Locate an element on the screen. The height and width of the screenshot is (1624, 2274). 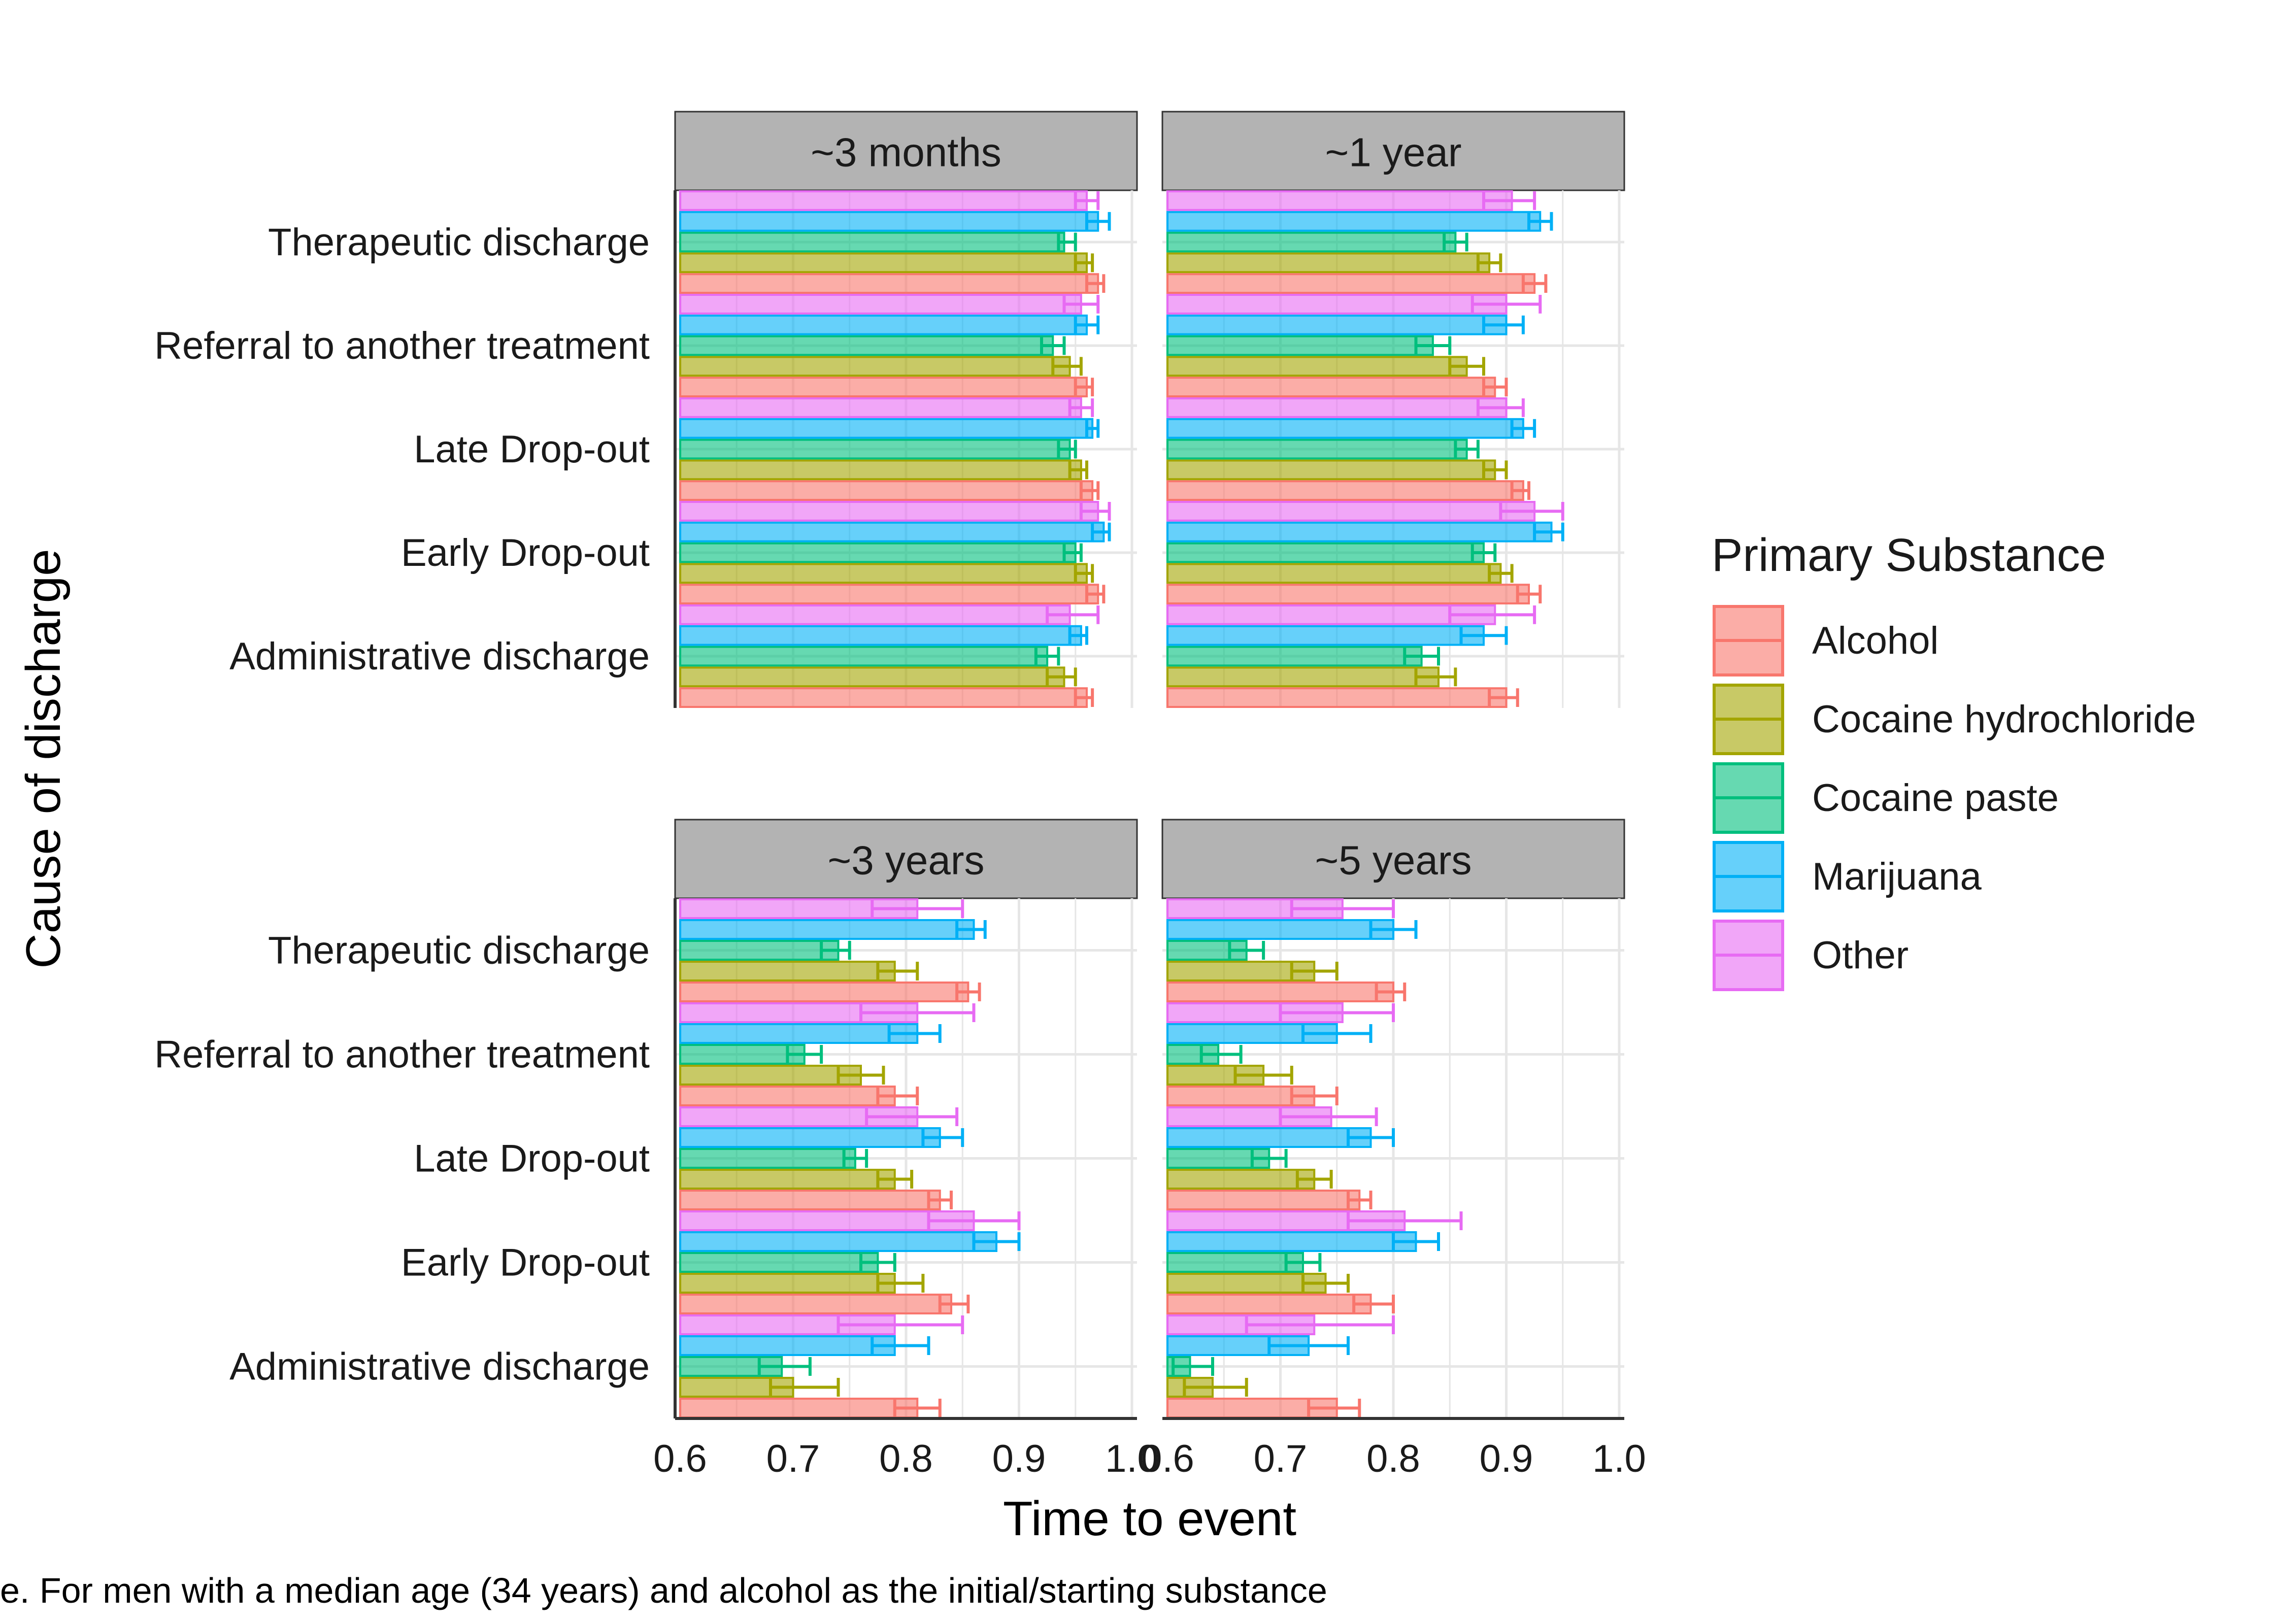
legend-label: Cocaine paste is located at coordinates (1936, 798).